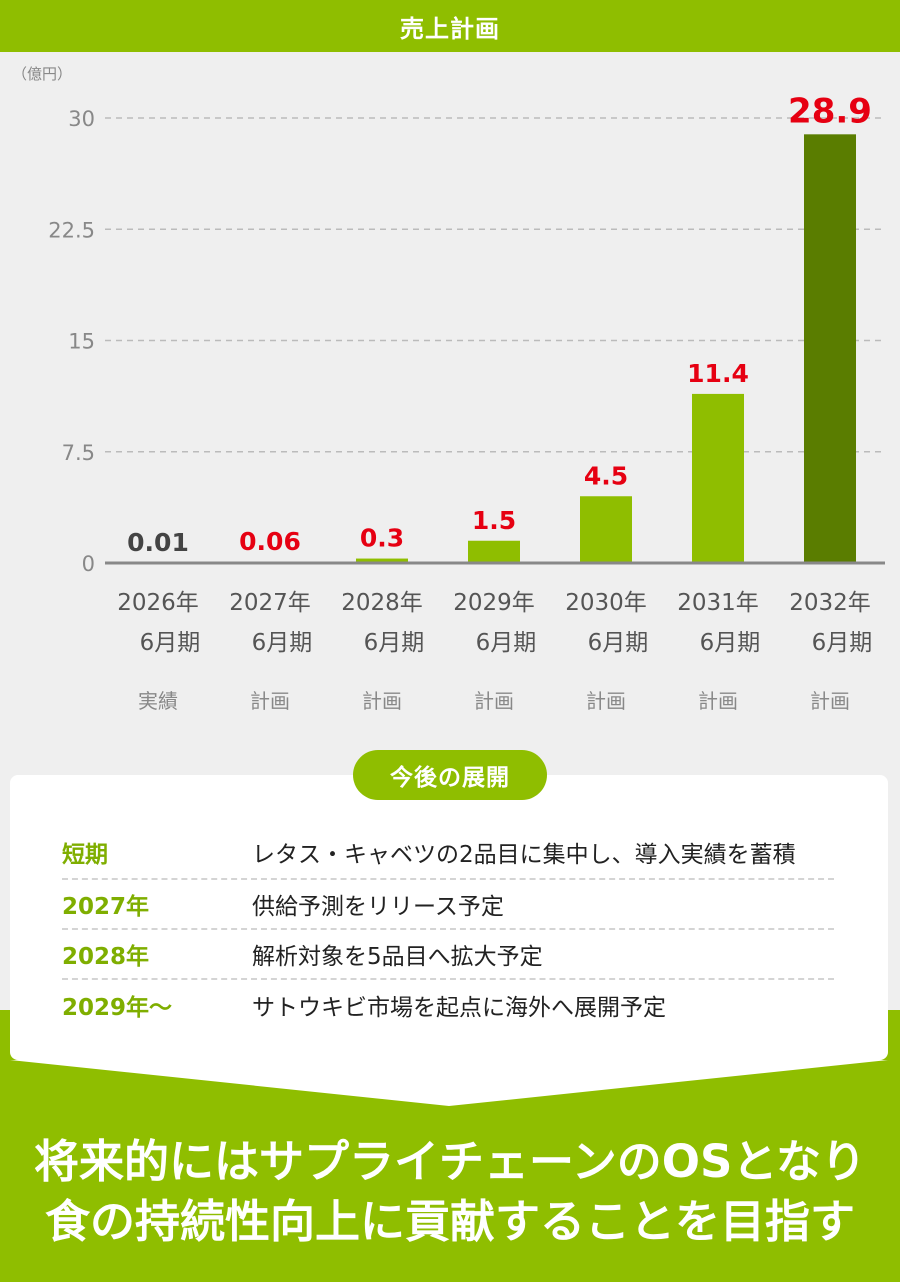 The width and height of the screenshot is (900, 1282). I want to click on x-tick-year: 2032年, so click(830, 603).